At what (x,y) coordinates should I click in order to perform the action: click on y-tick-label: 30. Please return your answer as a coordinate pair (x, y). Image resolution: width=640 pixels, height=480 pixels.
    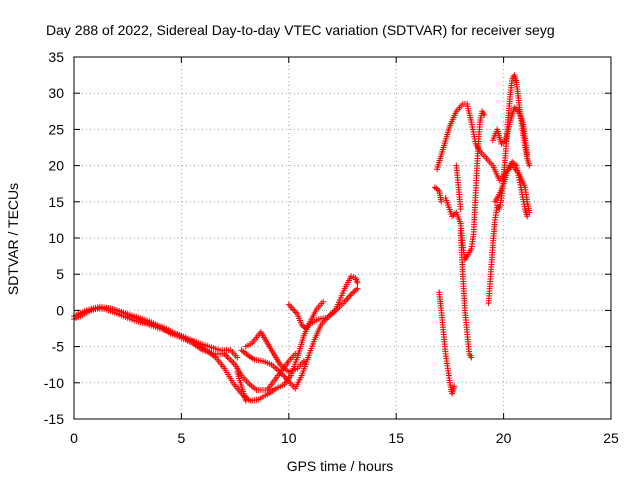
    Looking at the image, I should click on (56, 93).